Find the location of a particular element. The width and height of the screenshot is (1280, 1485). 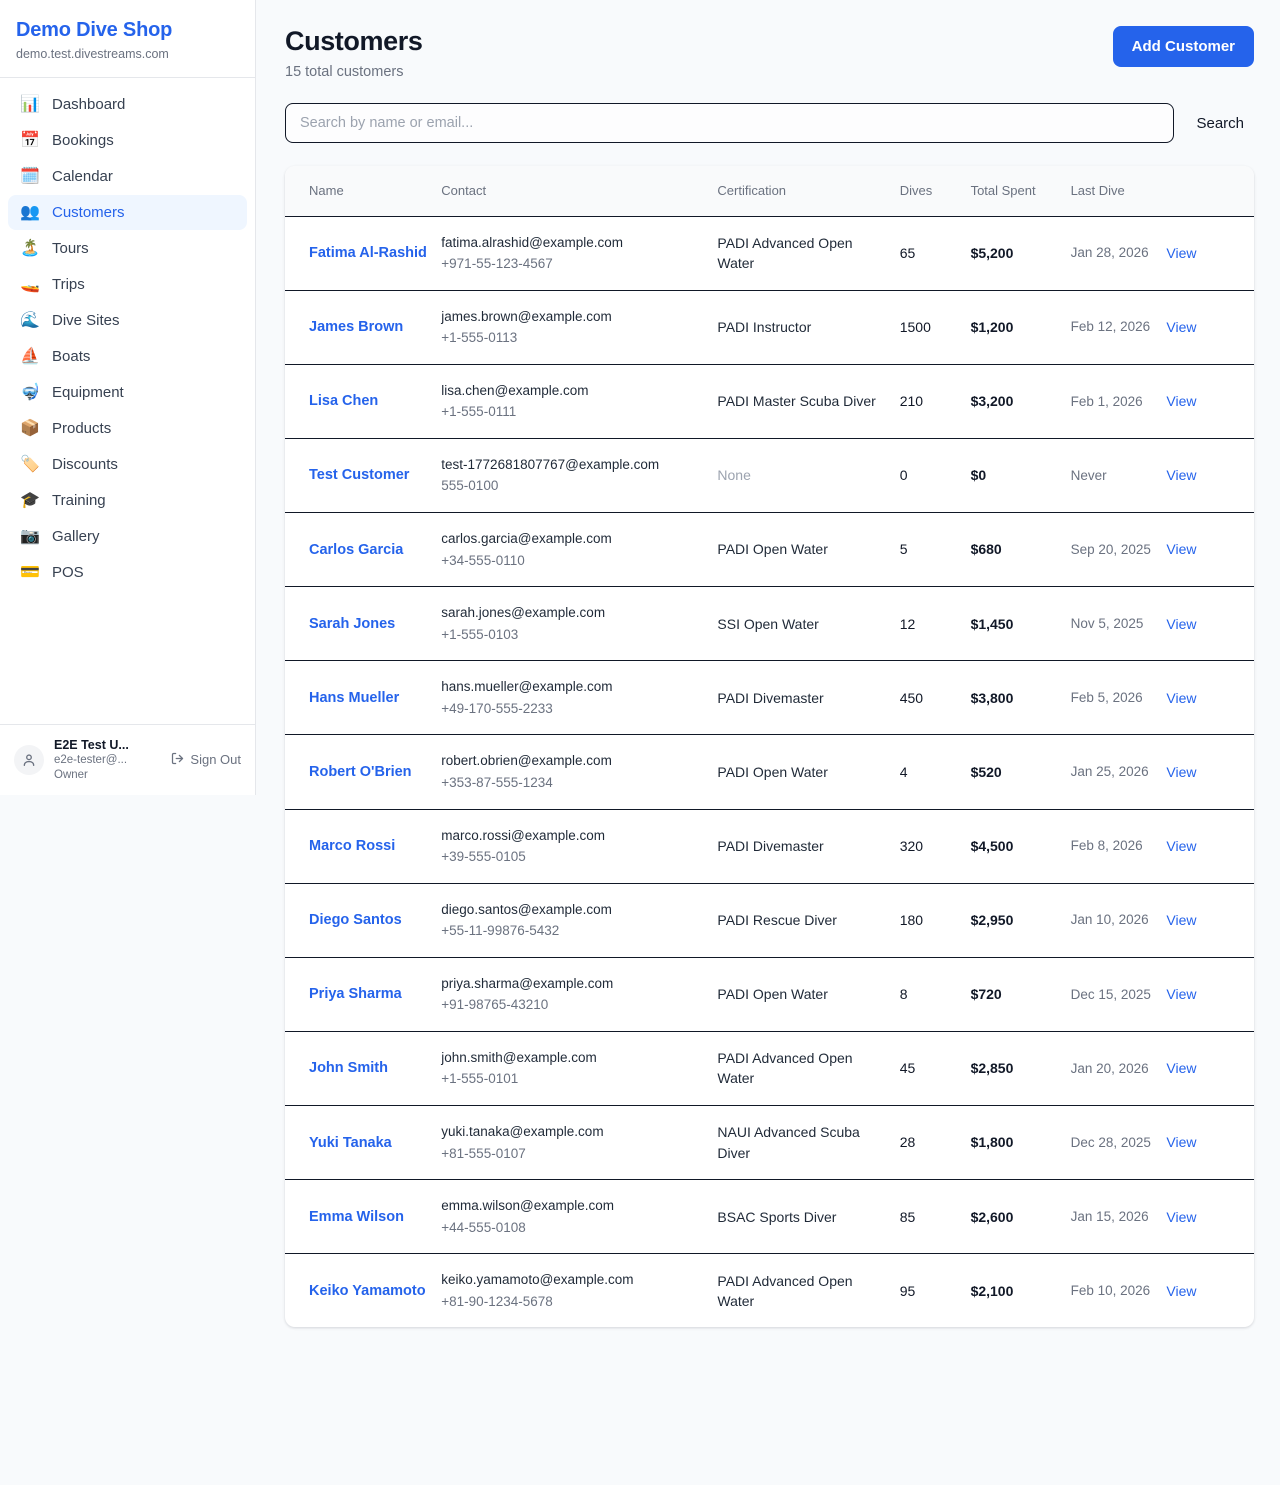

column-header-total-spent: Total Spent is located at coordinates (1020, 191).